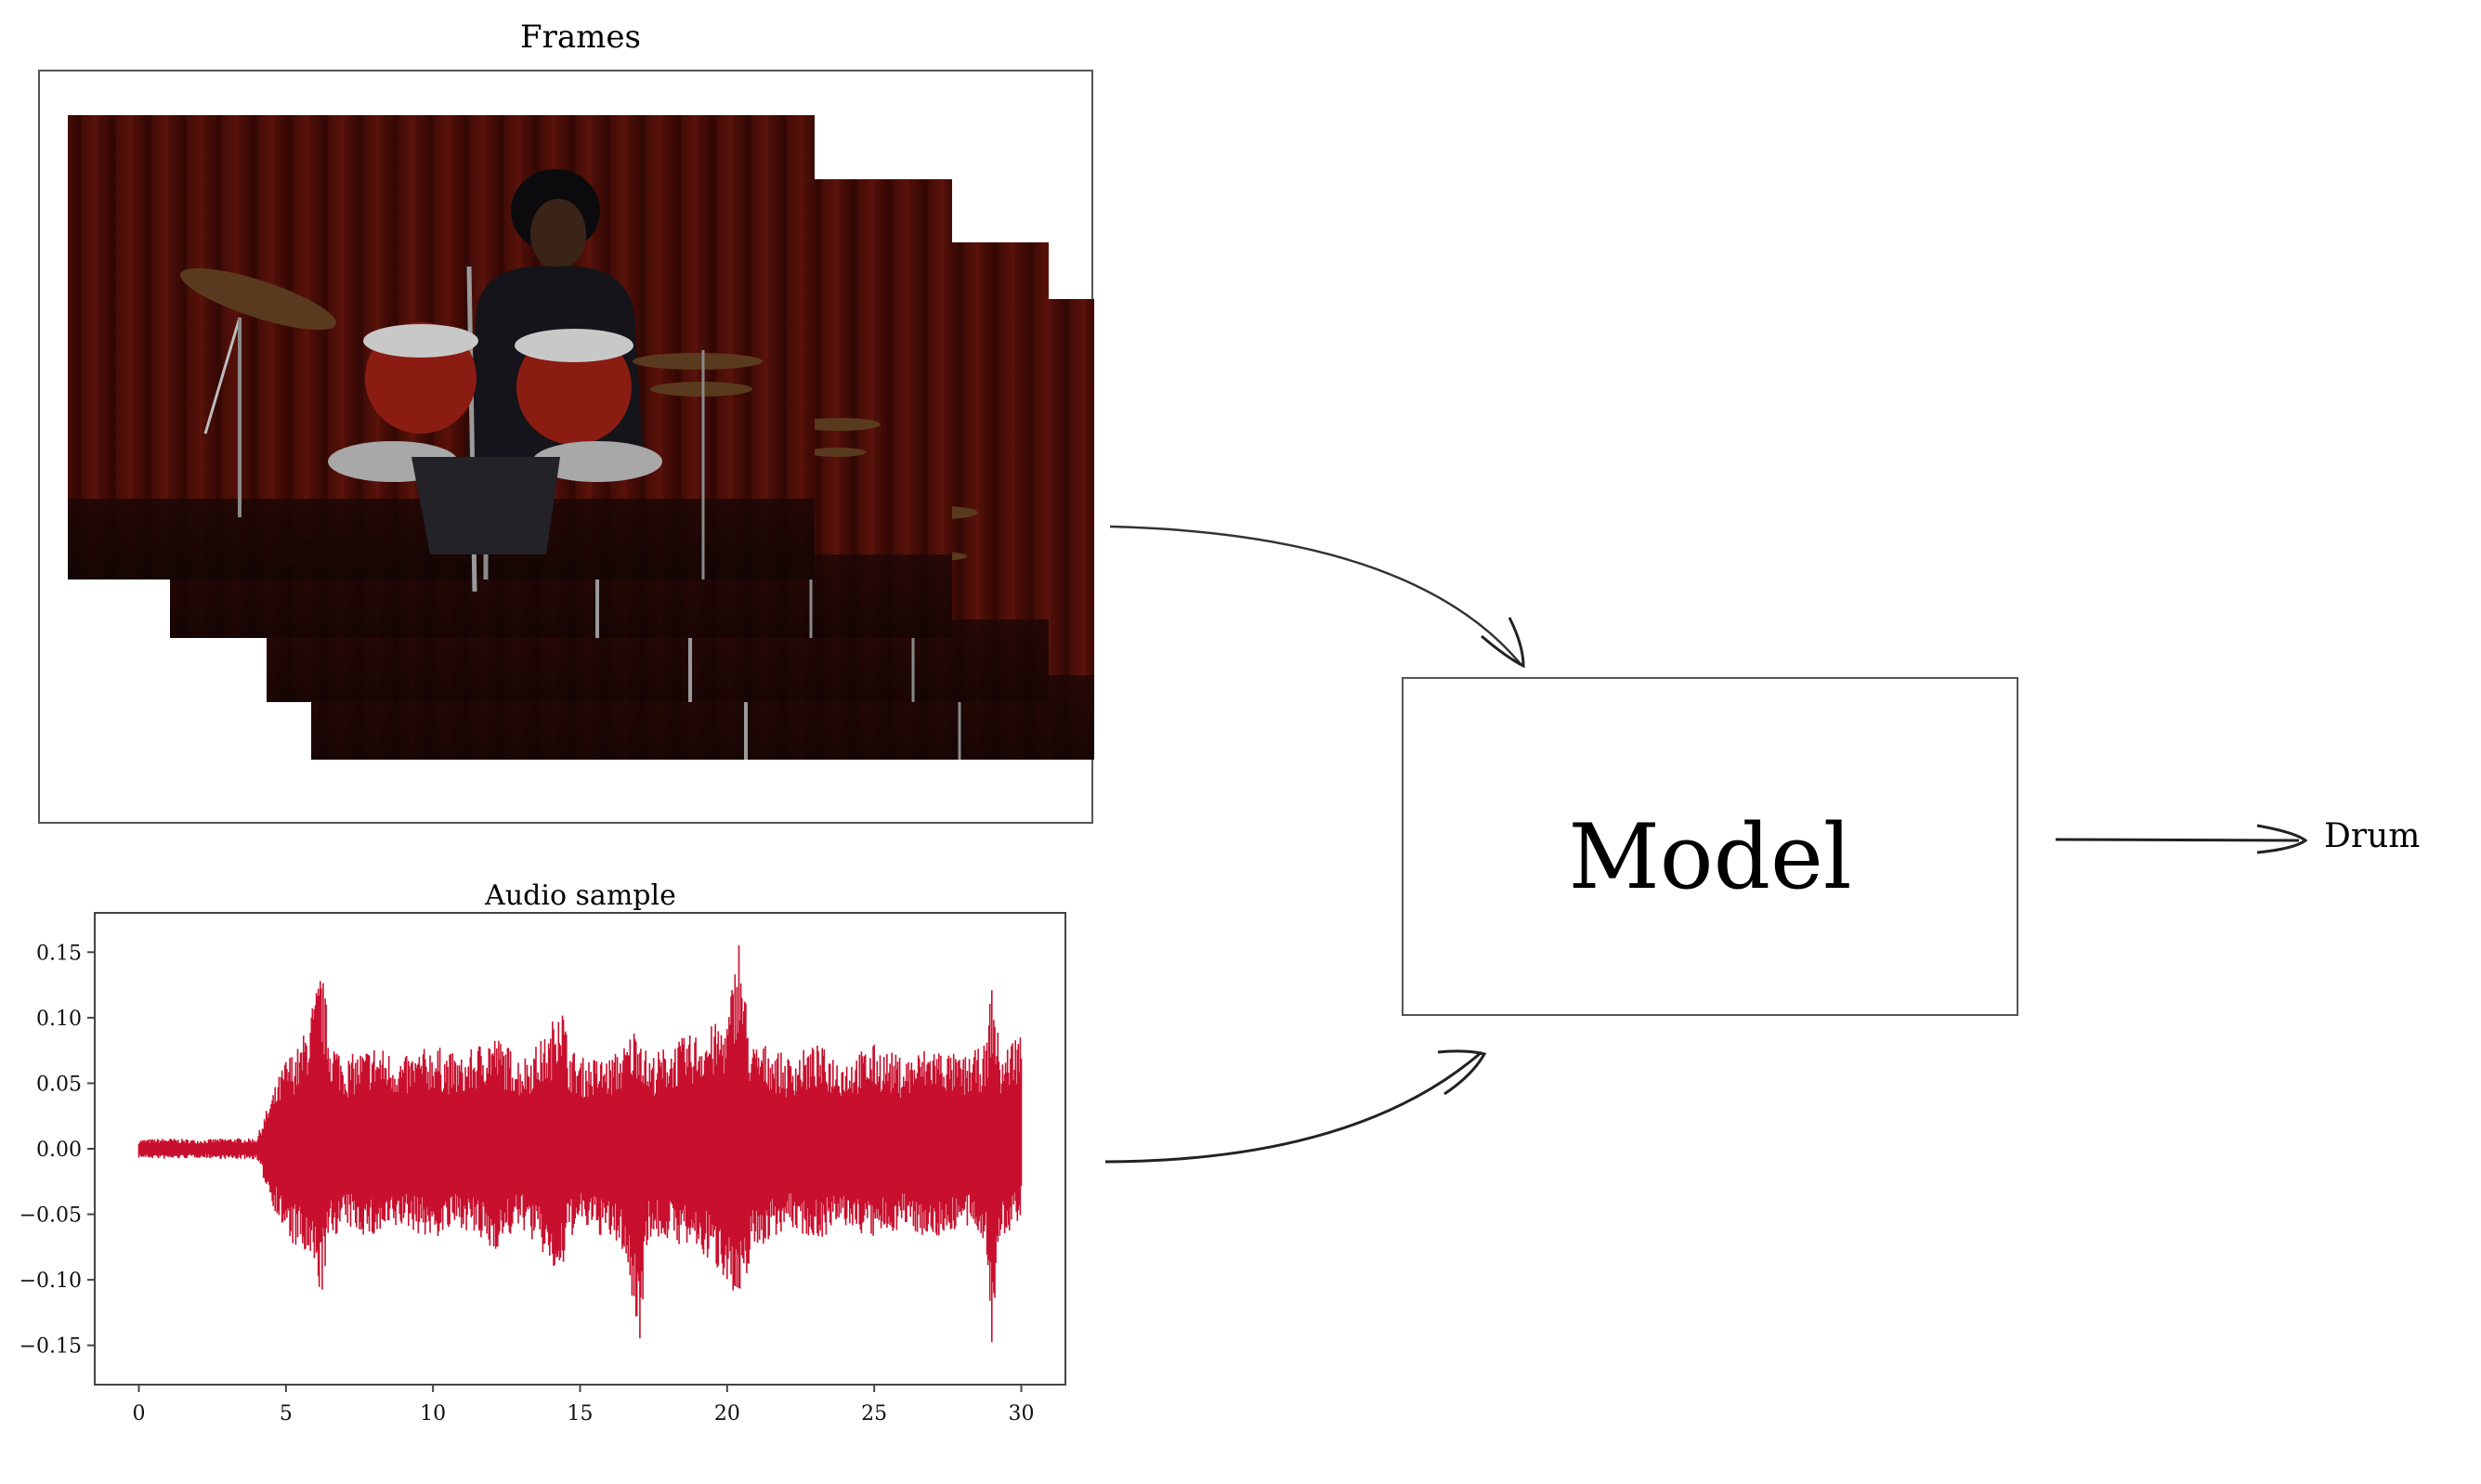 This screenshot has height=1484, width=2481. Describe the element at coordinates (51, 1281) in the screenshot. I see `y-tick-label: −0.10` at that location.